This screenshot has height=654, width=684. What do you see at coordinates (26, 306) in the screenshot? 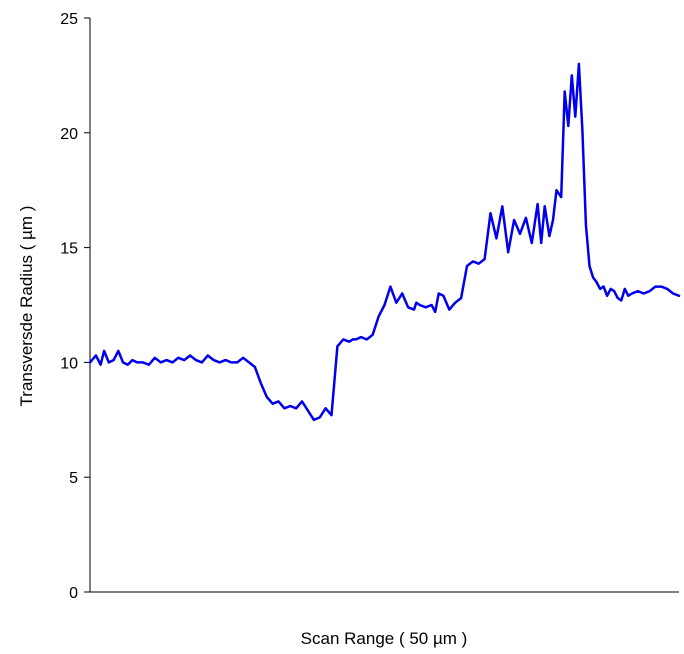
I see `y-axis-title: Transversde Radius ( µm )` at bounding box center [26, 306].